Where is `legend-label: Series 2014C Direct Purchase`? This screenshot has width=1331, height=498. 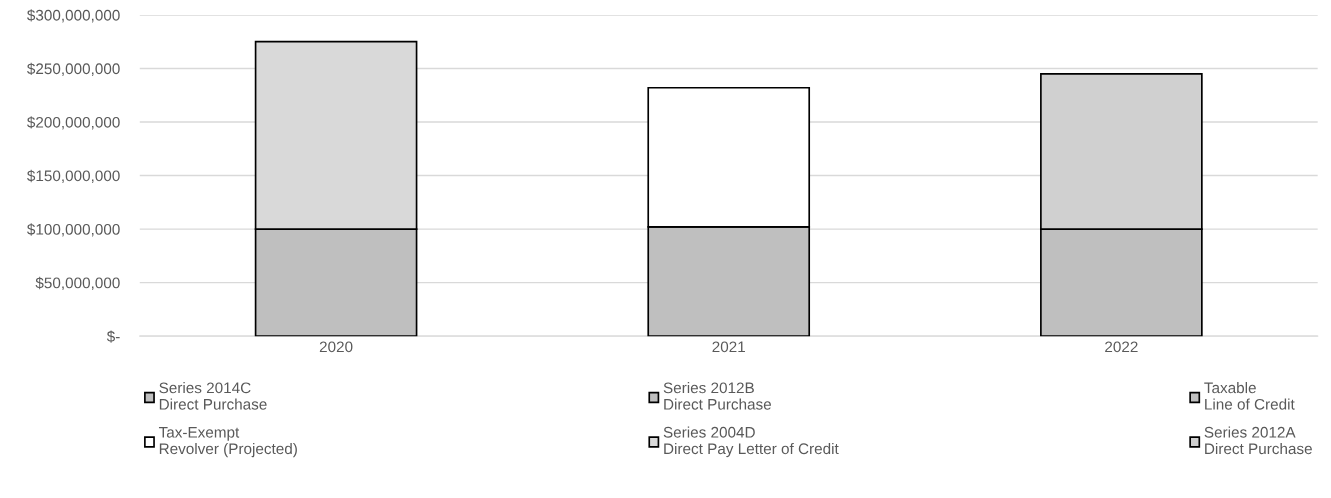
legend-label: Series 2014C Direct Purchase is located at coordinates (213, 396).